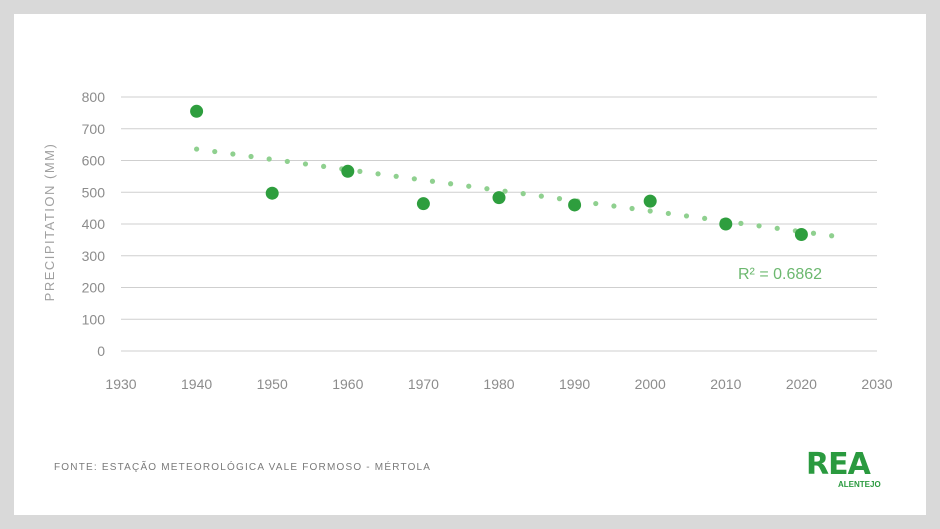  Describe the element at coordinates (876, 384) in the screenshot. I see `x-tick-label: 2030` at that location.